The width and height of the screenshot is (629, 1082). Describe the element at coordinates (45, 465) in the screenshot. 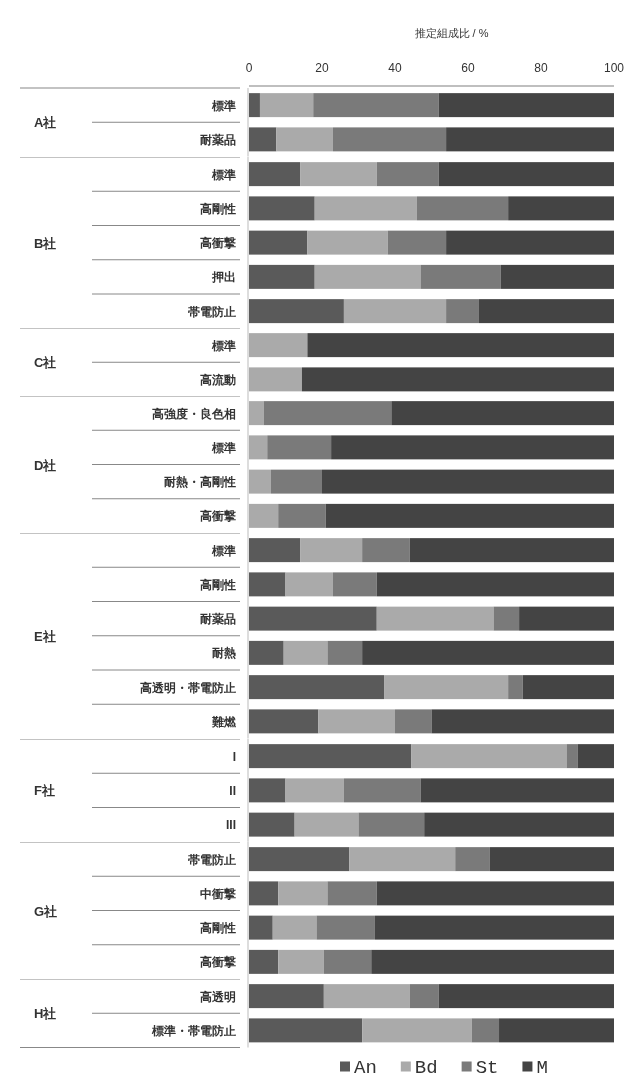

I see `text: D社` at that location.